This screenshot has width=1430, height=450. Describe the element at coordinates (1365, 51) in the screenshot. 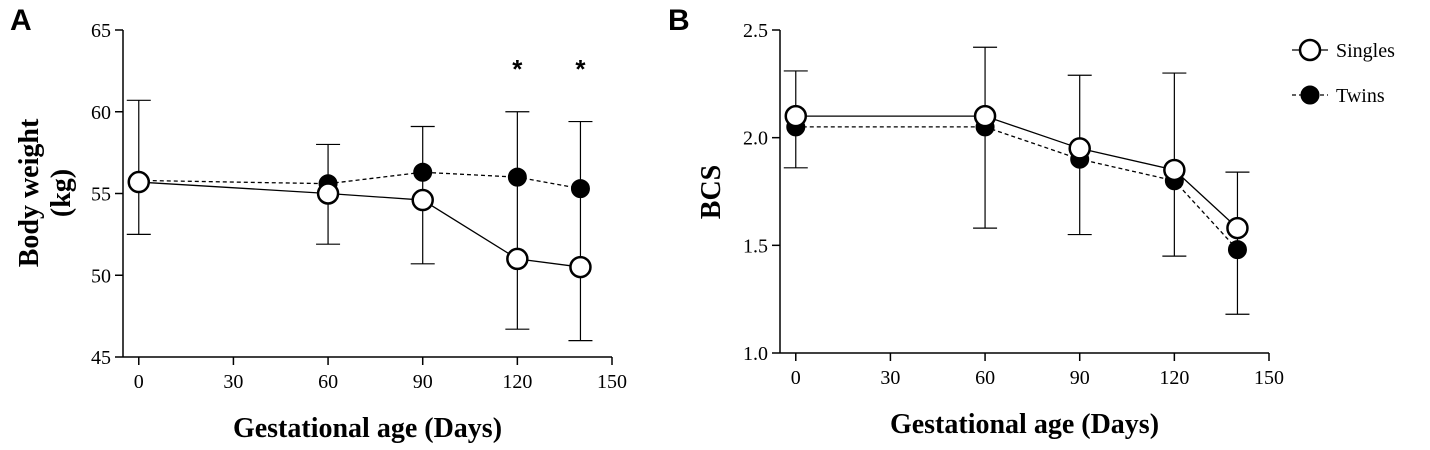

I see `legend-label-singles: Singles` at that location.